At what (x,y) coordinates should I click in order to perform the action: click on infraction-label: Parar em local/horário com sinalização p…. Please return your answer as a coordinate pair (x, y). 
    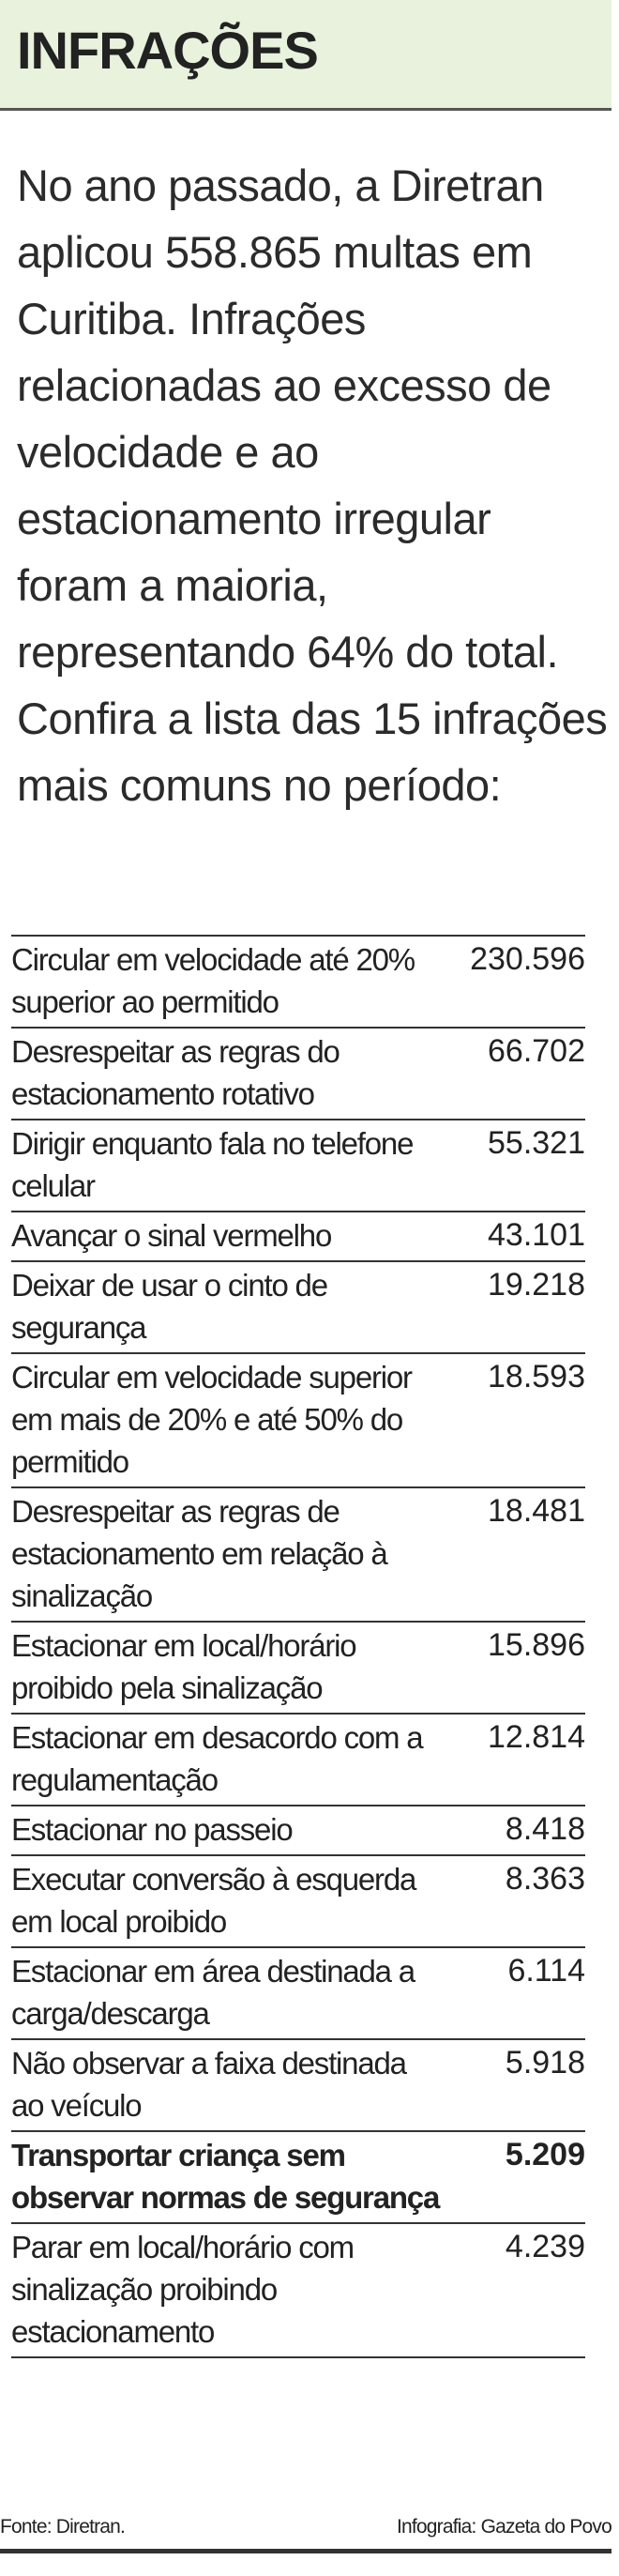
    Looking at the image, I should click on (183, 2289).